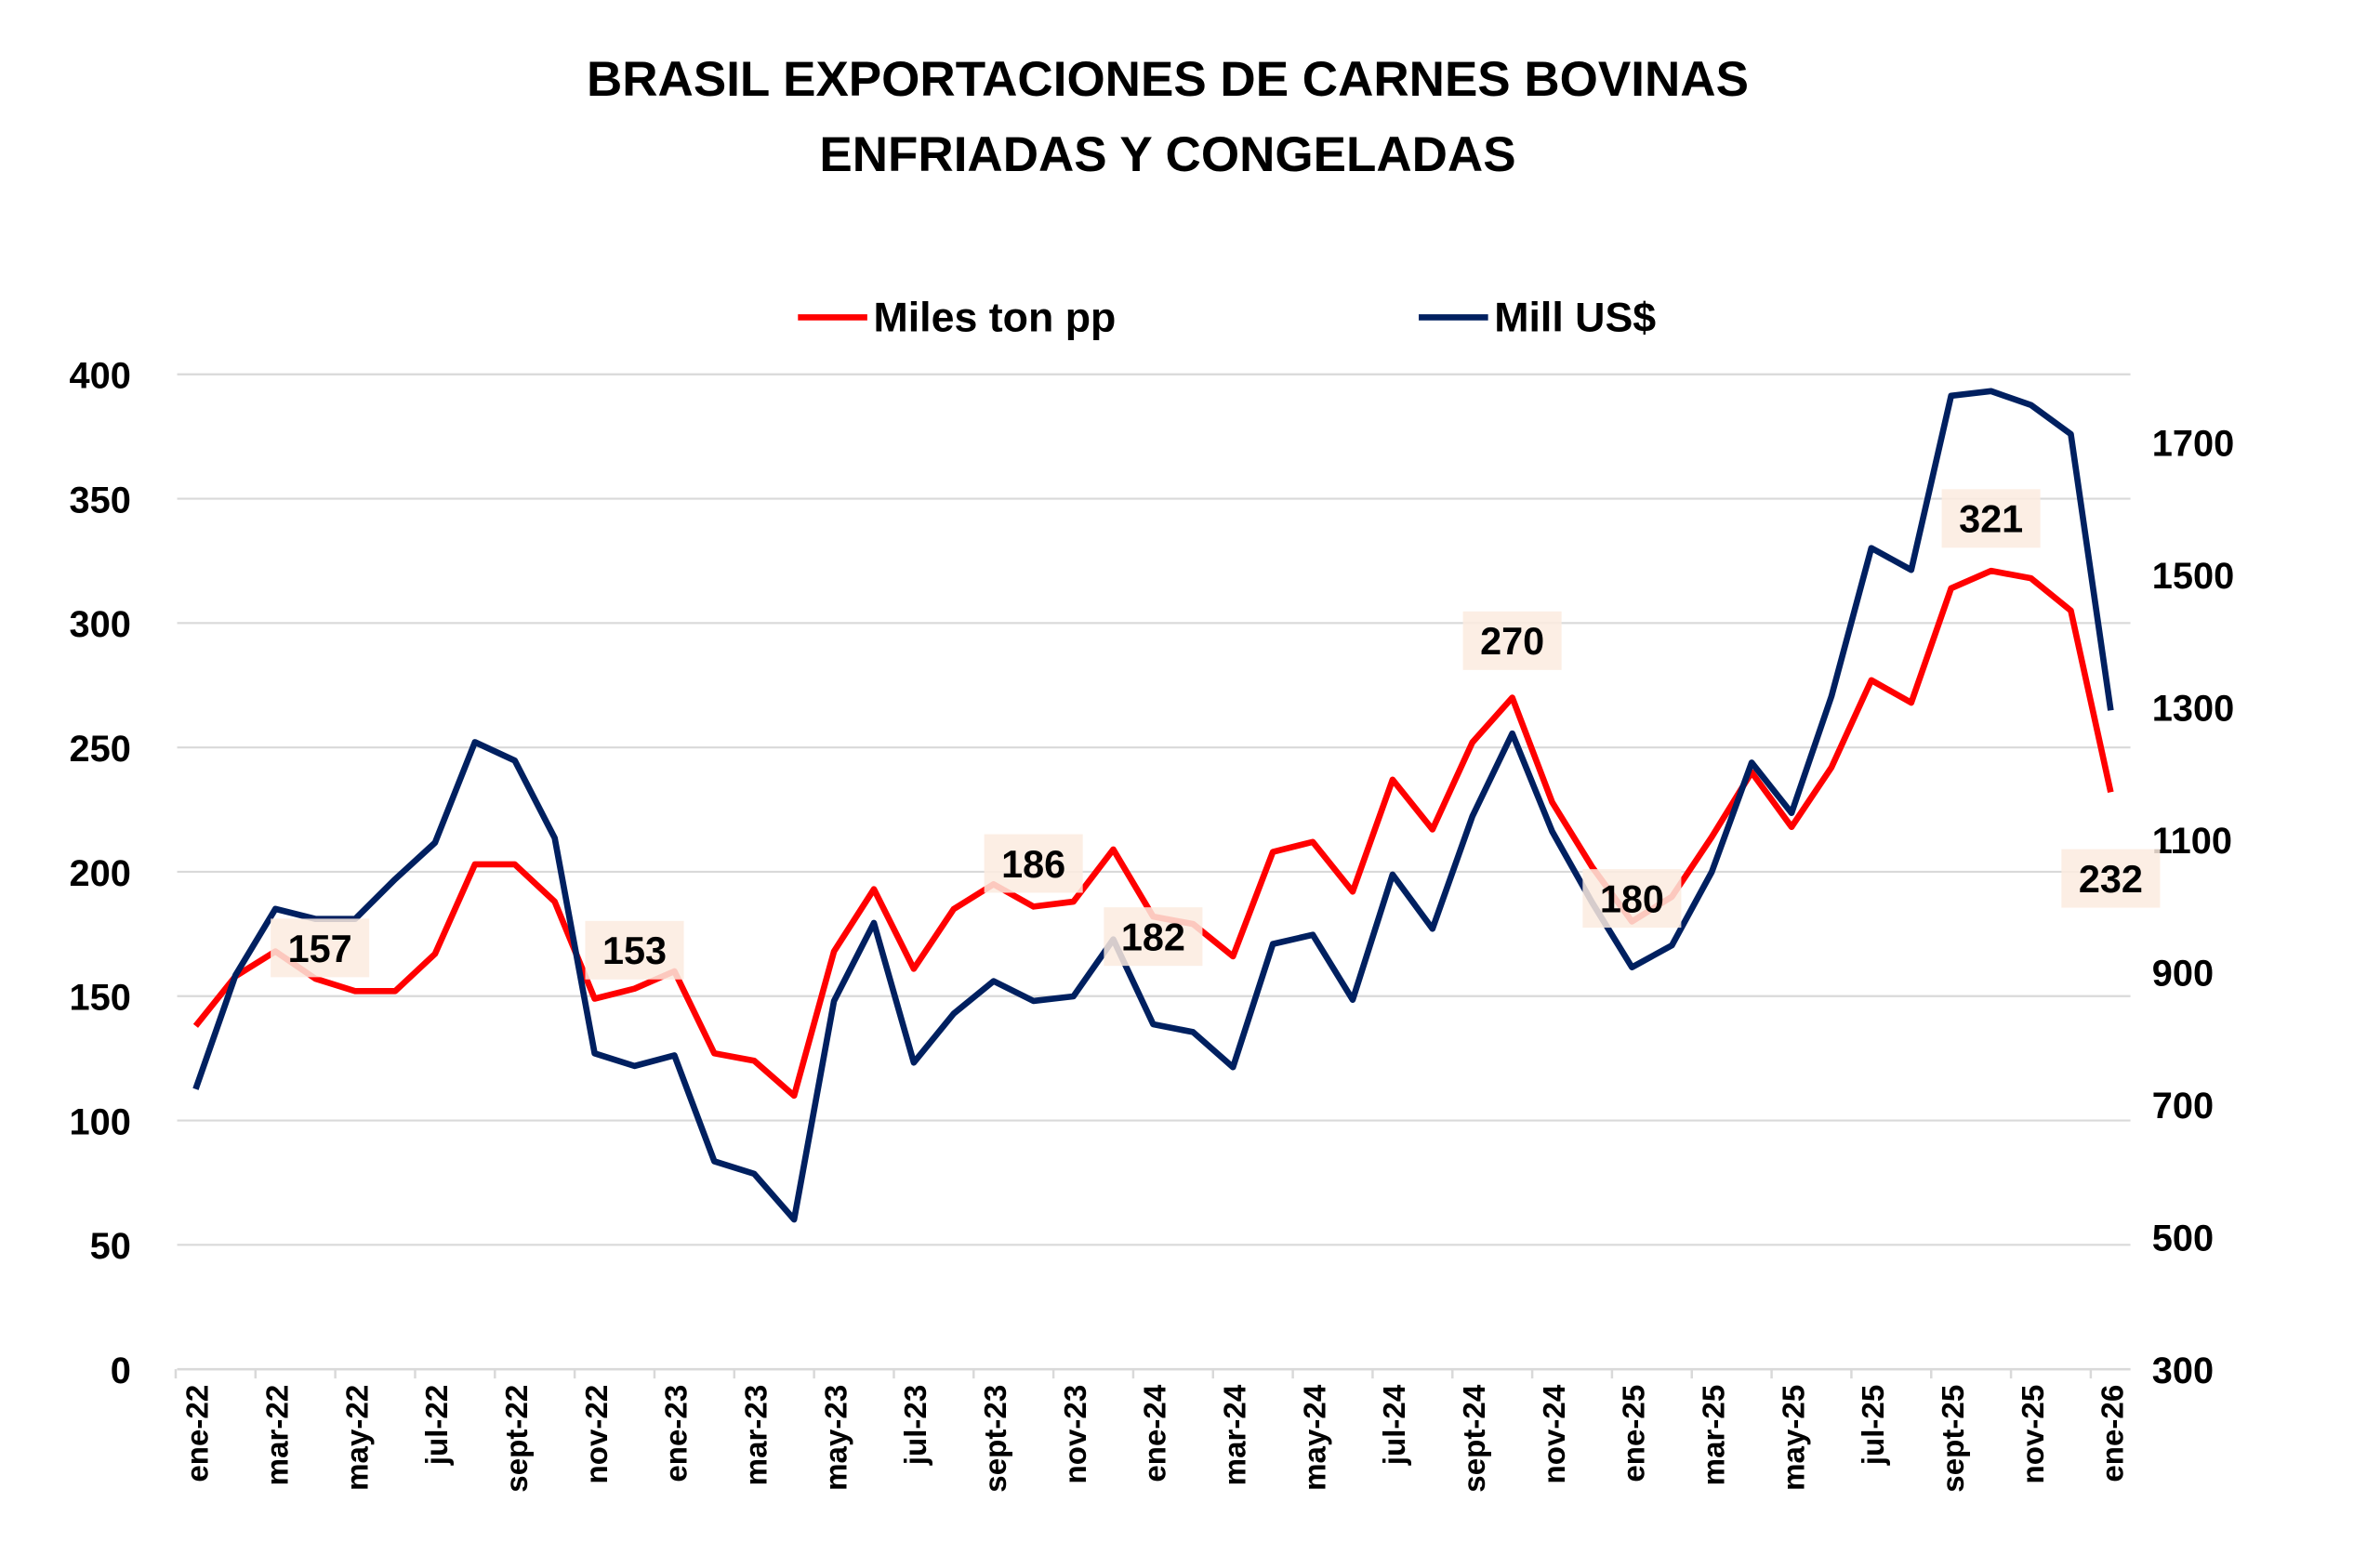  Describe the element at coordinates (517, 1439) in the screenshot. I see `x-tick-label: sept-22` at that location.